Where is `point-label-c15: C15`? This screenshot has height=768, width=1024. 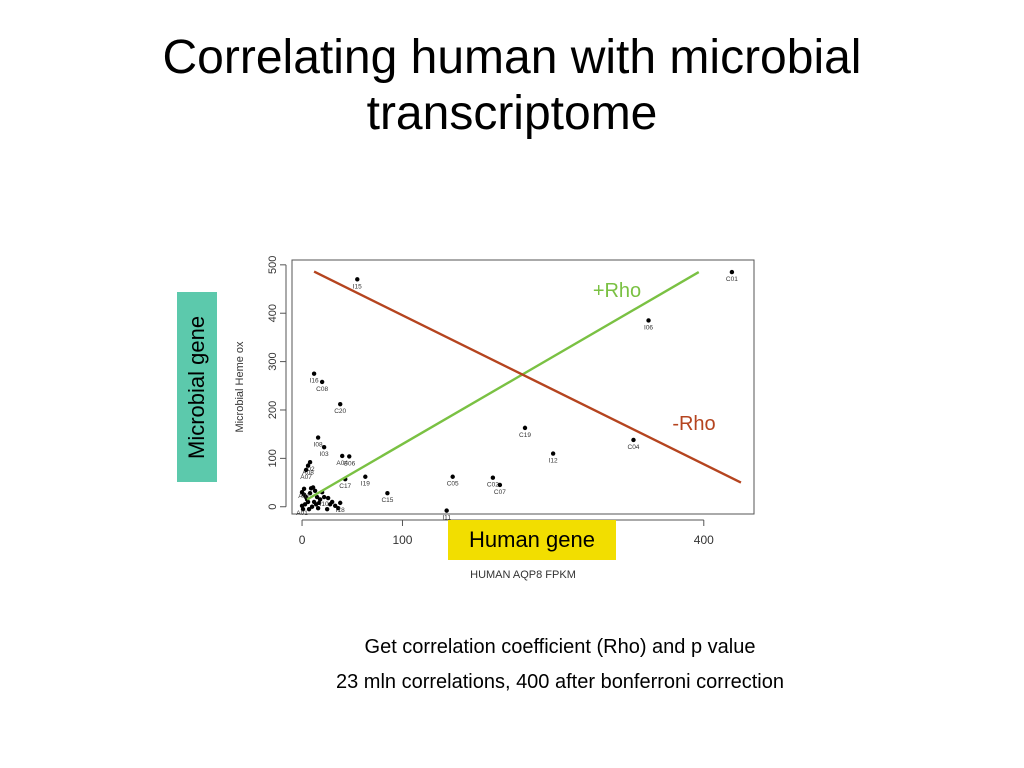 point-label-c15: C15 is located at coordinates (387, 500).